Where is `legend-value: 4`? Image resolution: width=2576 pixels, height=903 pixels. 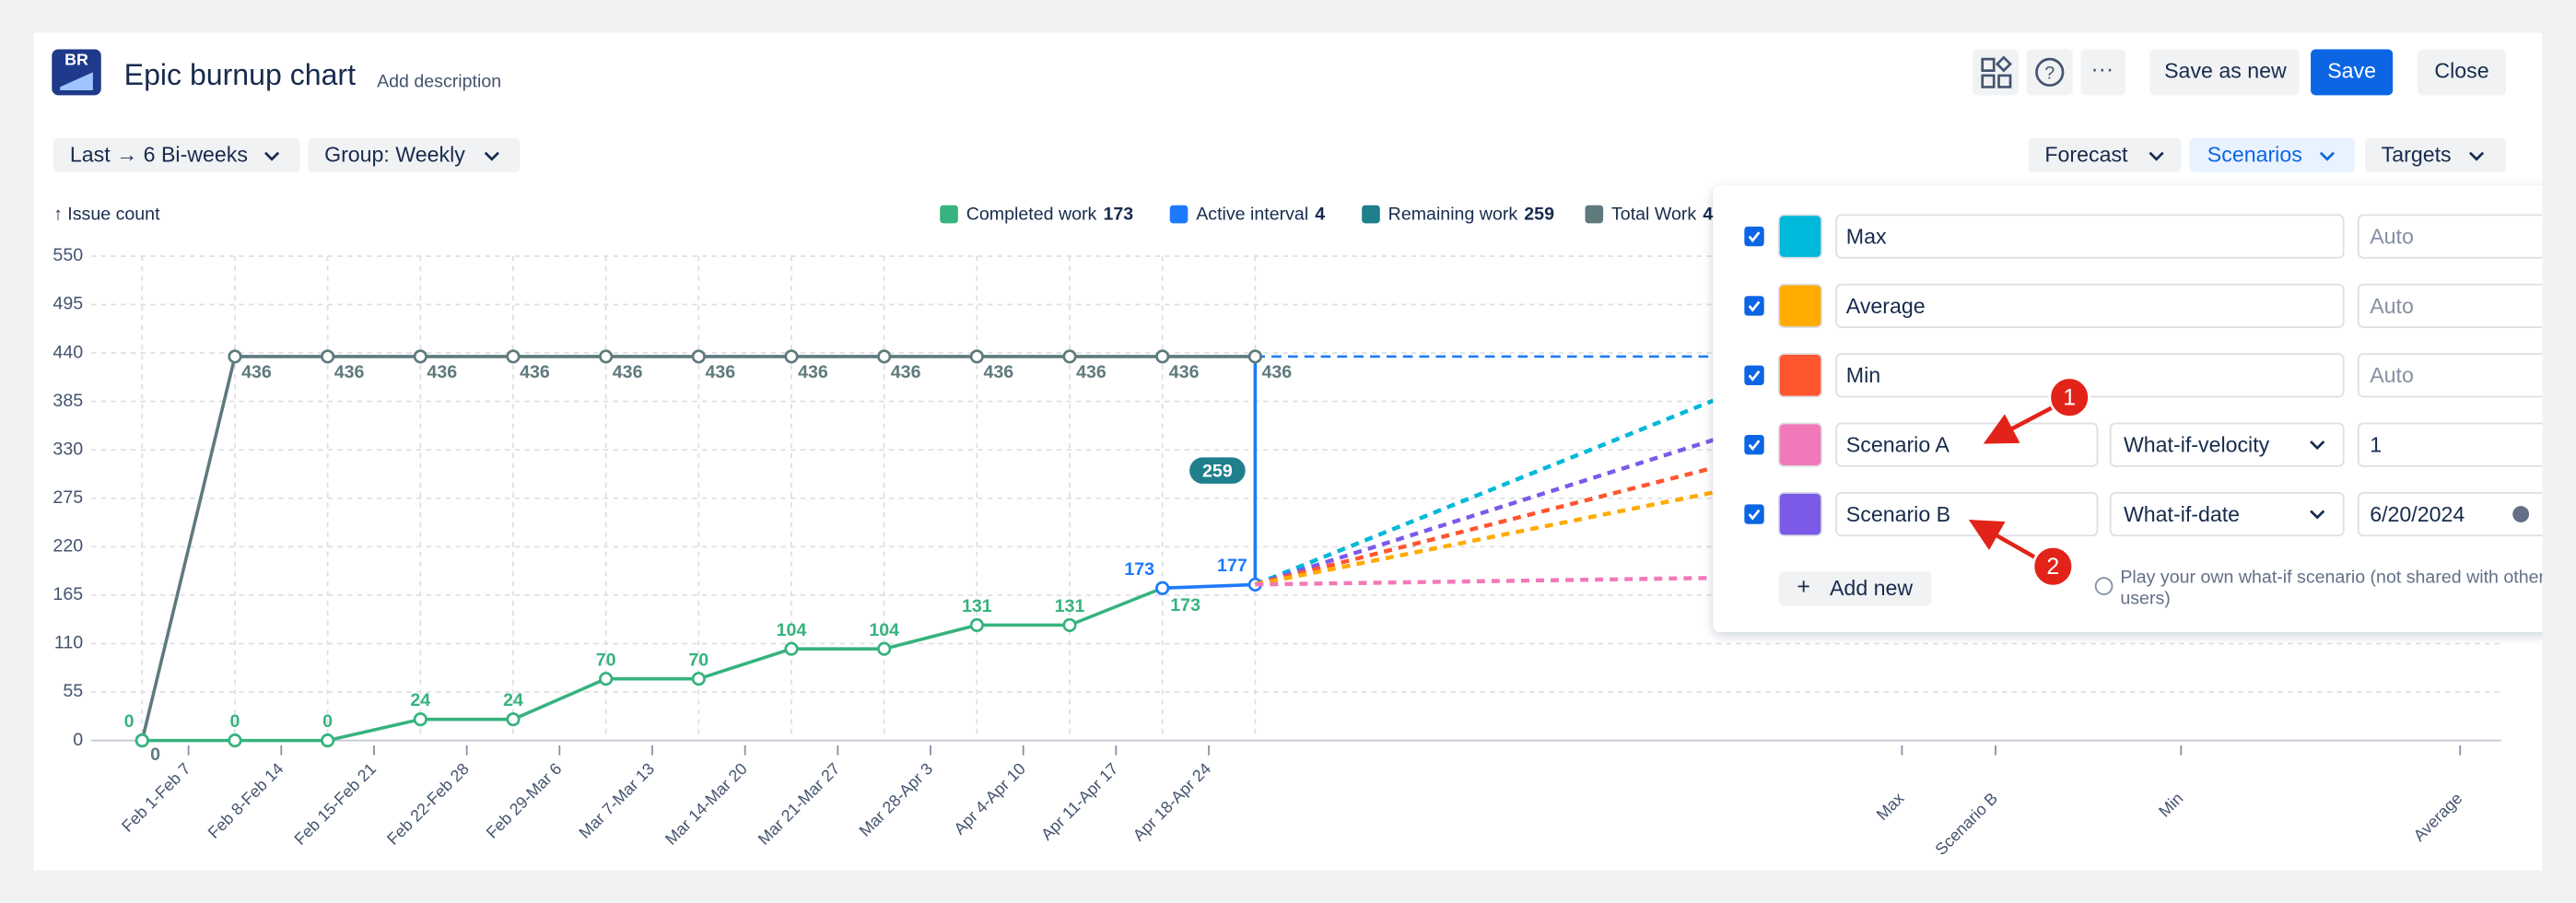
legend-value: 4 is located at coordinates (1320, 215).